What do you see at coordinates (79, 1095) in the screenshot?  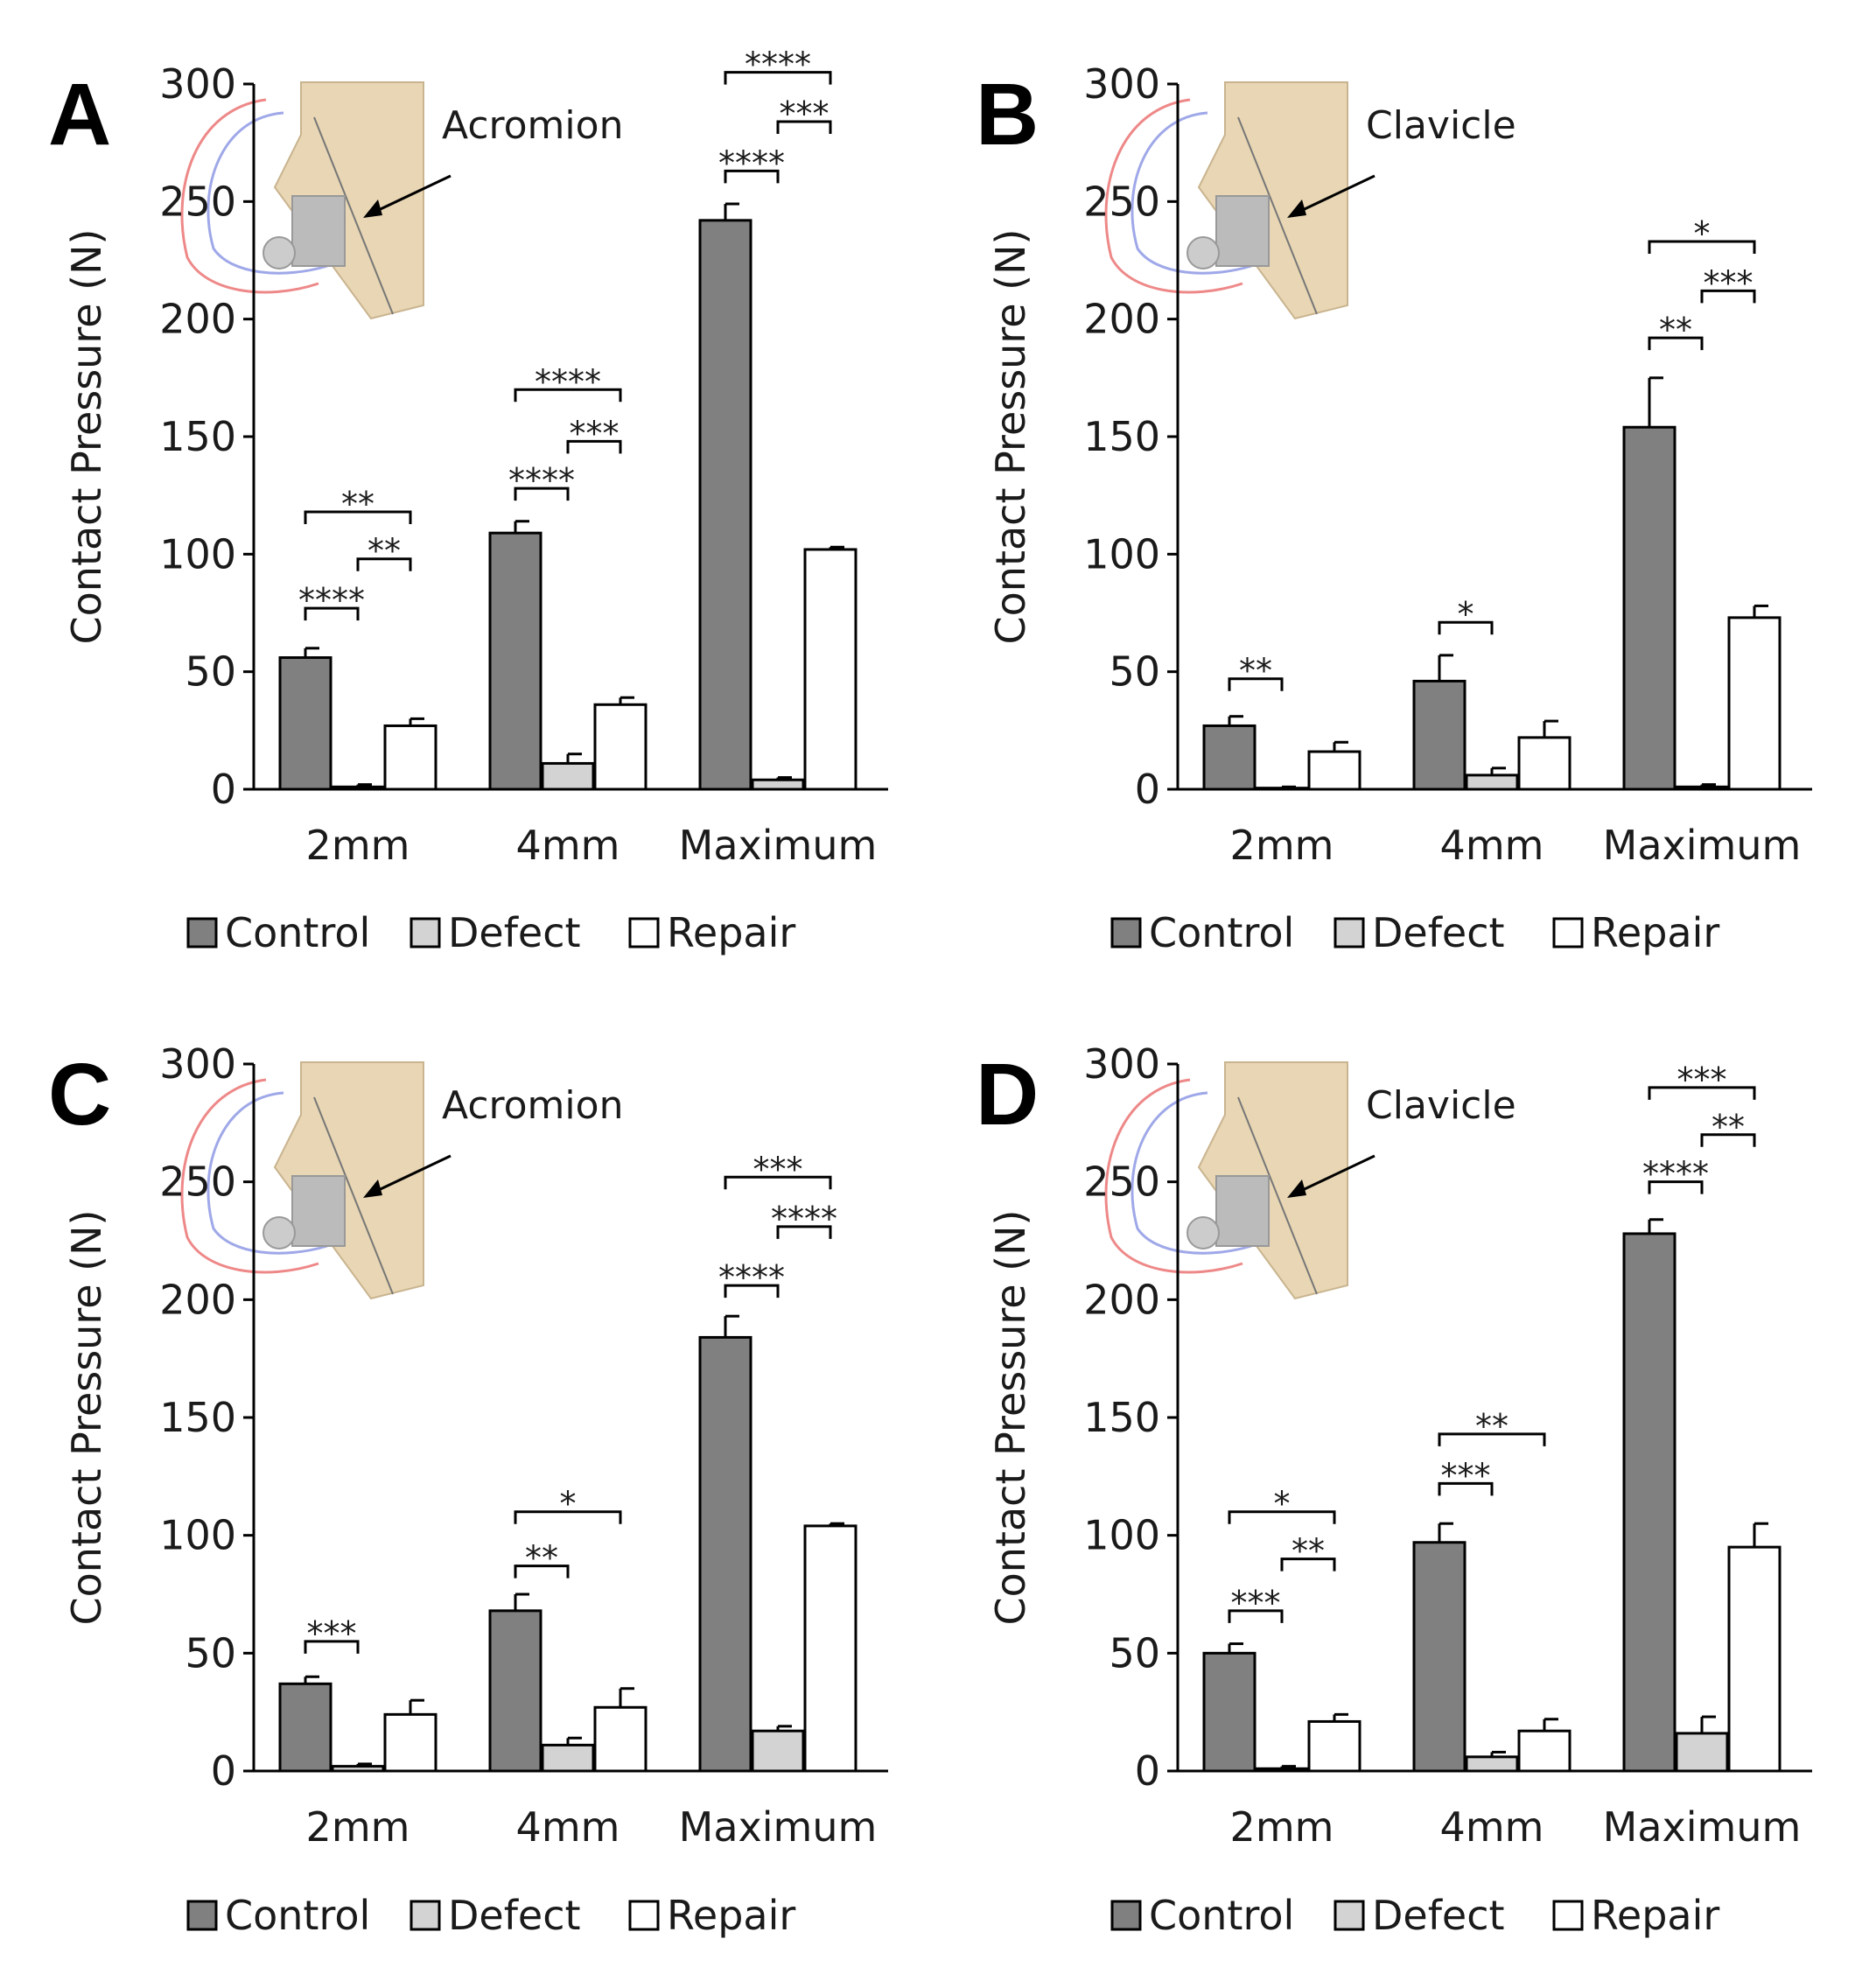 I see `panel-letter: C` at bounding box center [79, 1095].